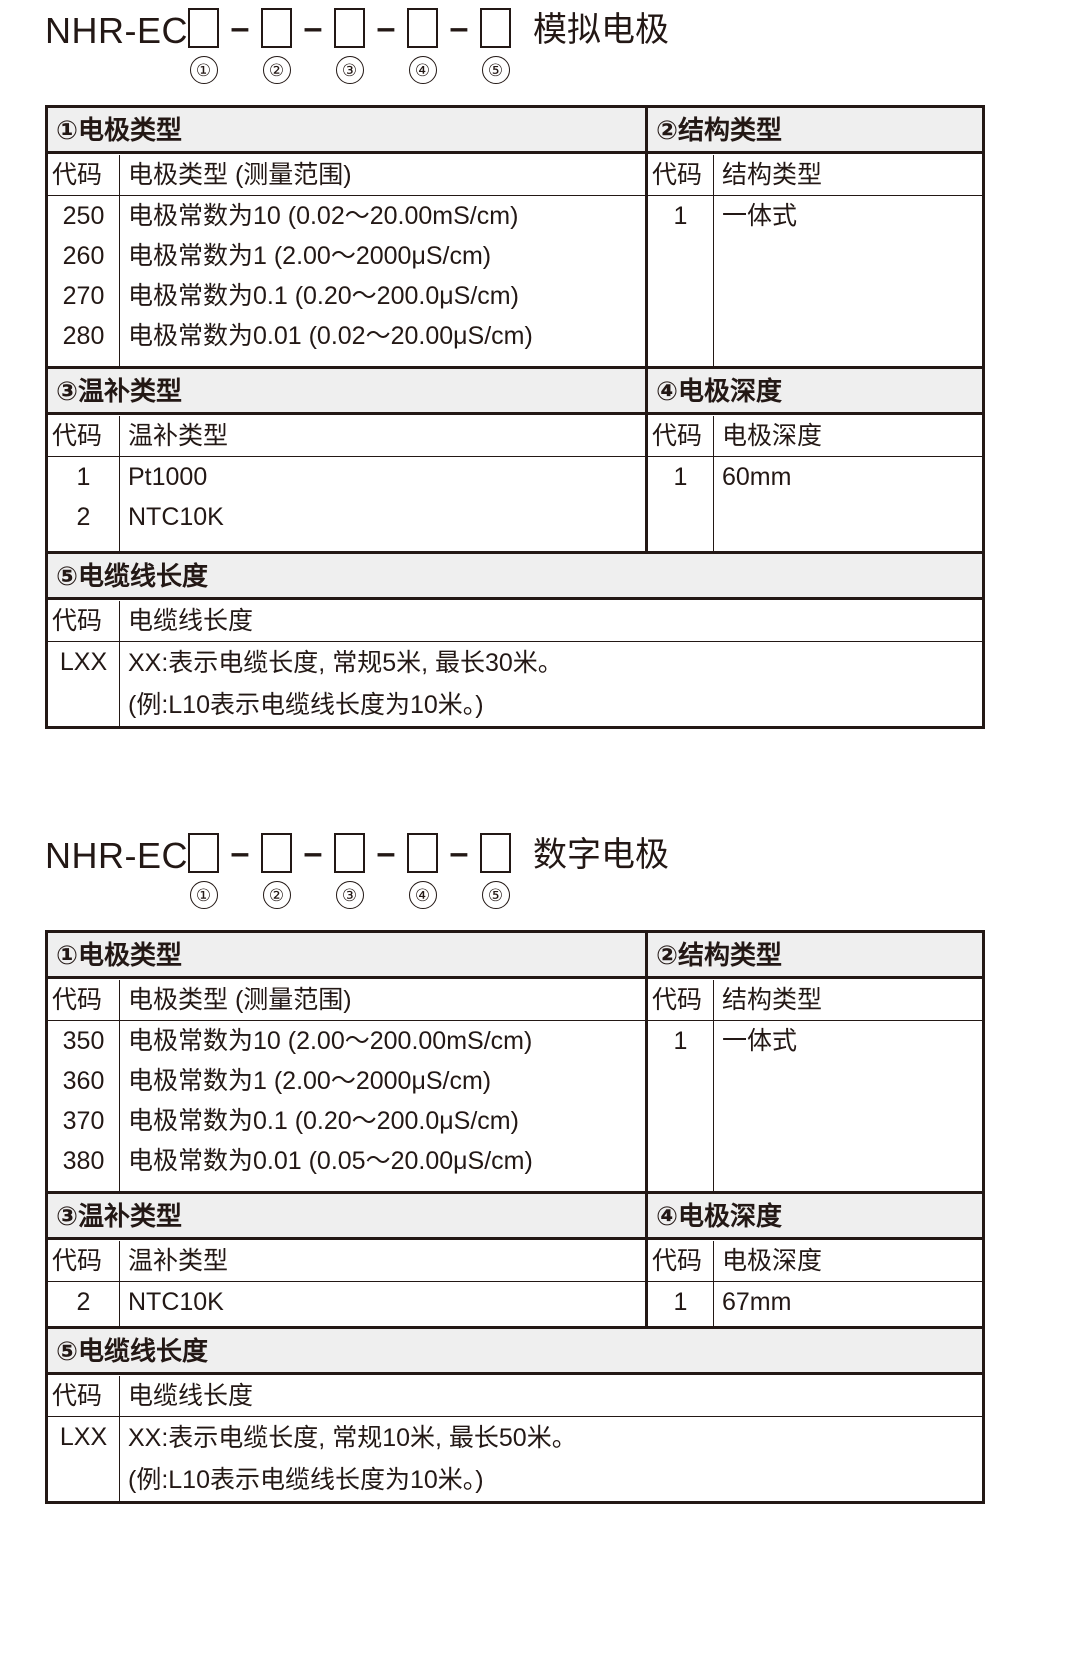 This screenshot has height=1662, width=1080. I want to click on group-4-band: ④电极深度, so click(815, 1217).